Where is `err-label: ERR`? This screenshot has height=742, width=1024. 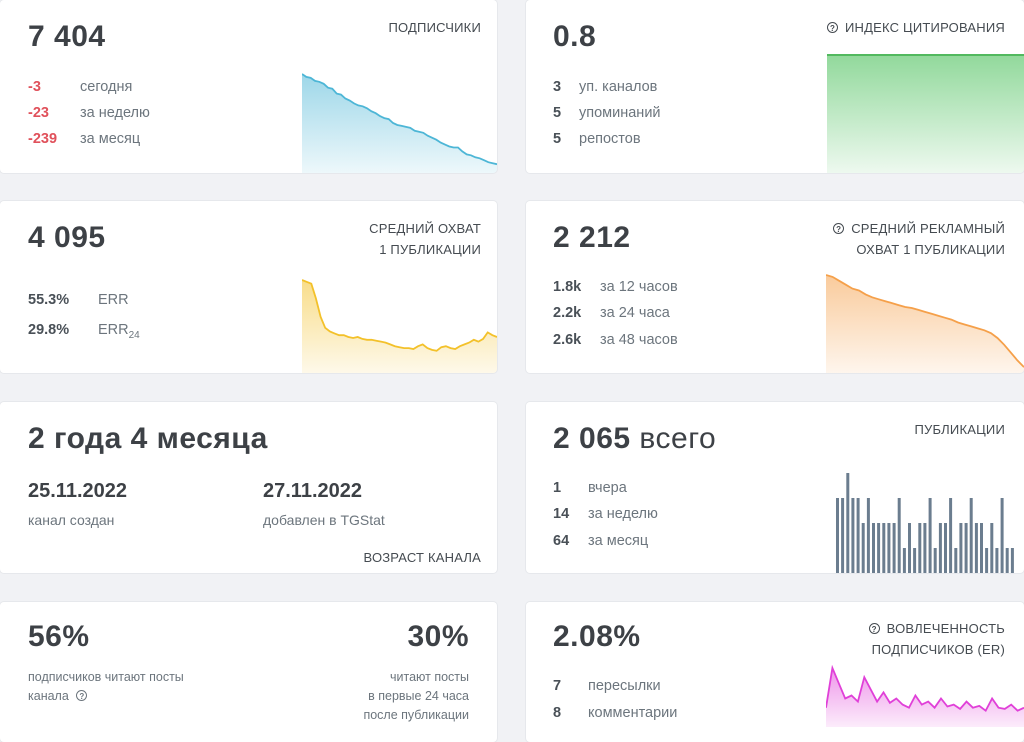
err-label: ERR is located at coordinates (113, 300).